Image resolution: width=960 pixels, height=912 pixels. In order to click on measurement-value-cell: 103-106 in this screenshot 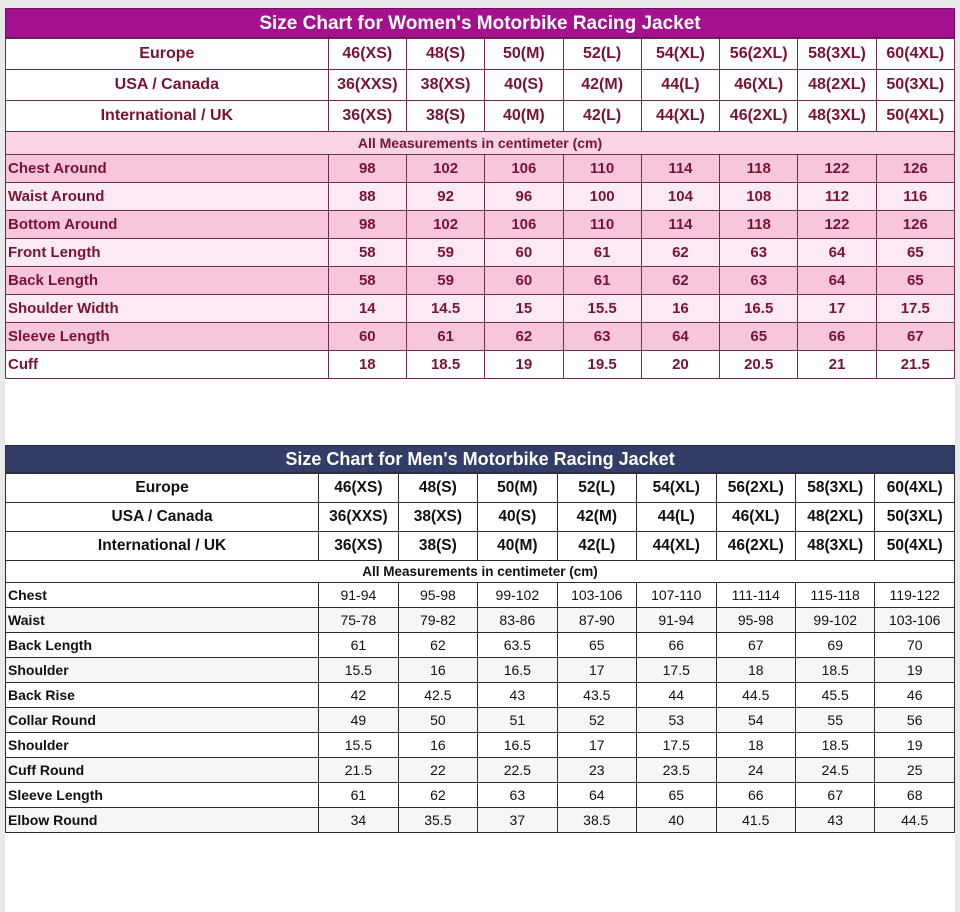, I will do `click(597, 595)`.